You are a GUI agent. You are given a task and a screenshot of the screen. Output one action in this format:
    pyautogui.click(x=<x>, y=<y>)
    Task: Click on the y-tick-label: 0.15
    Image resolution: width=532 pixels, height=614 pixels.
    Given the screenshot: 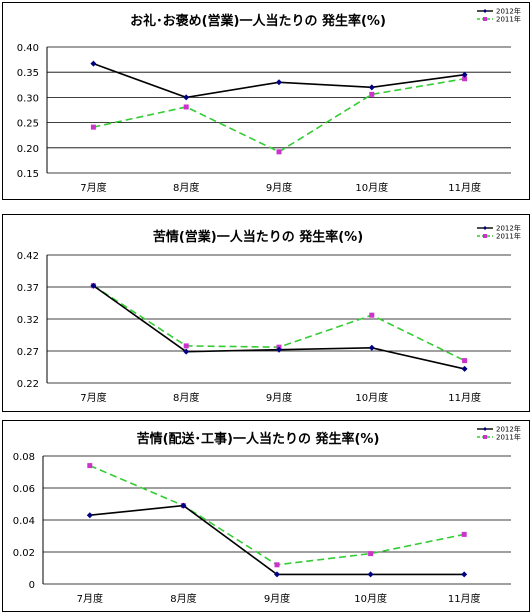 What is the action you would take?
    pyautogui.click(x=28, y=174)
    